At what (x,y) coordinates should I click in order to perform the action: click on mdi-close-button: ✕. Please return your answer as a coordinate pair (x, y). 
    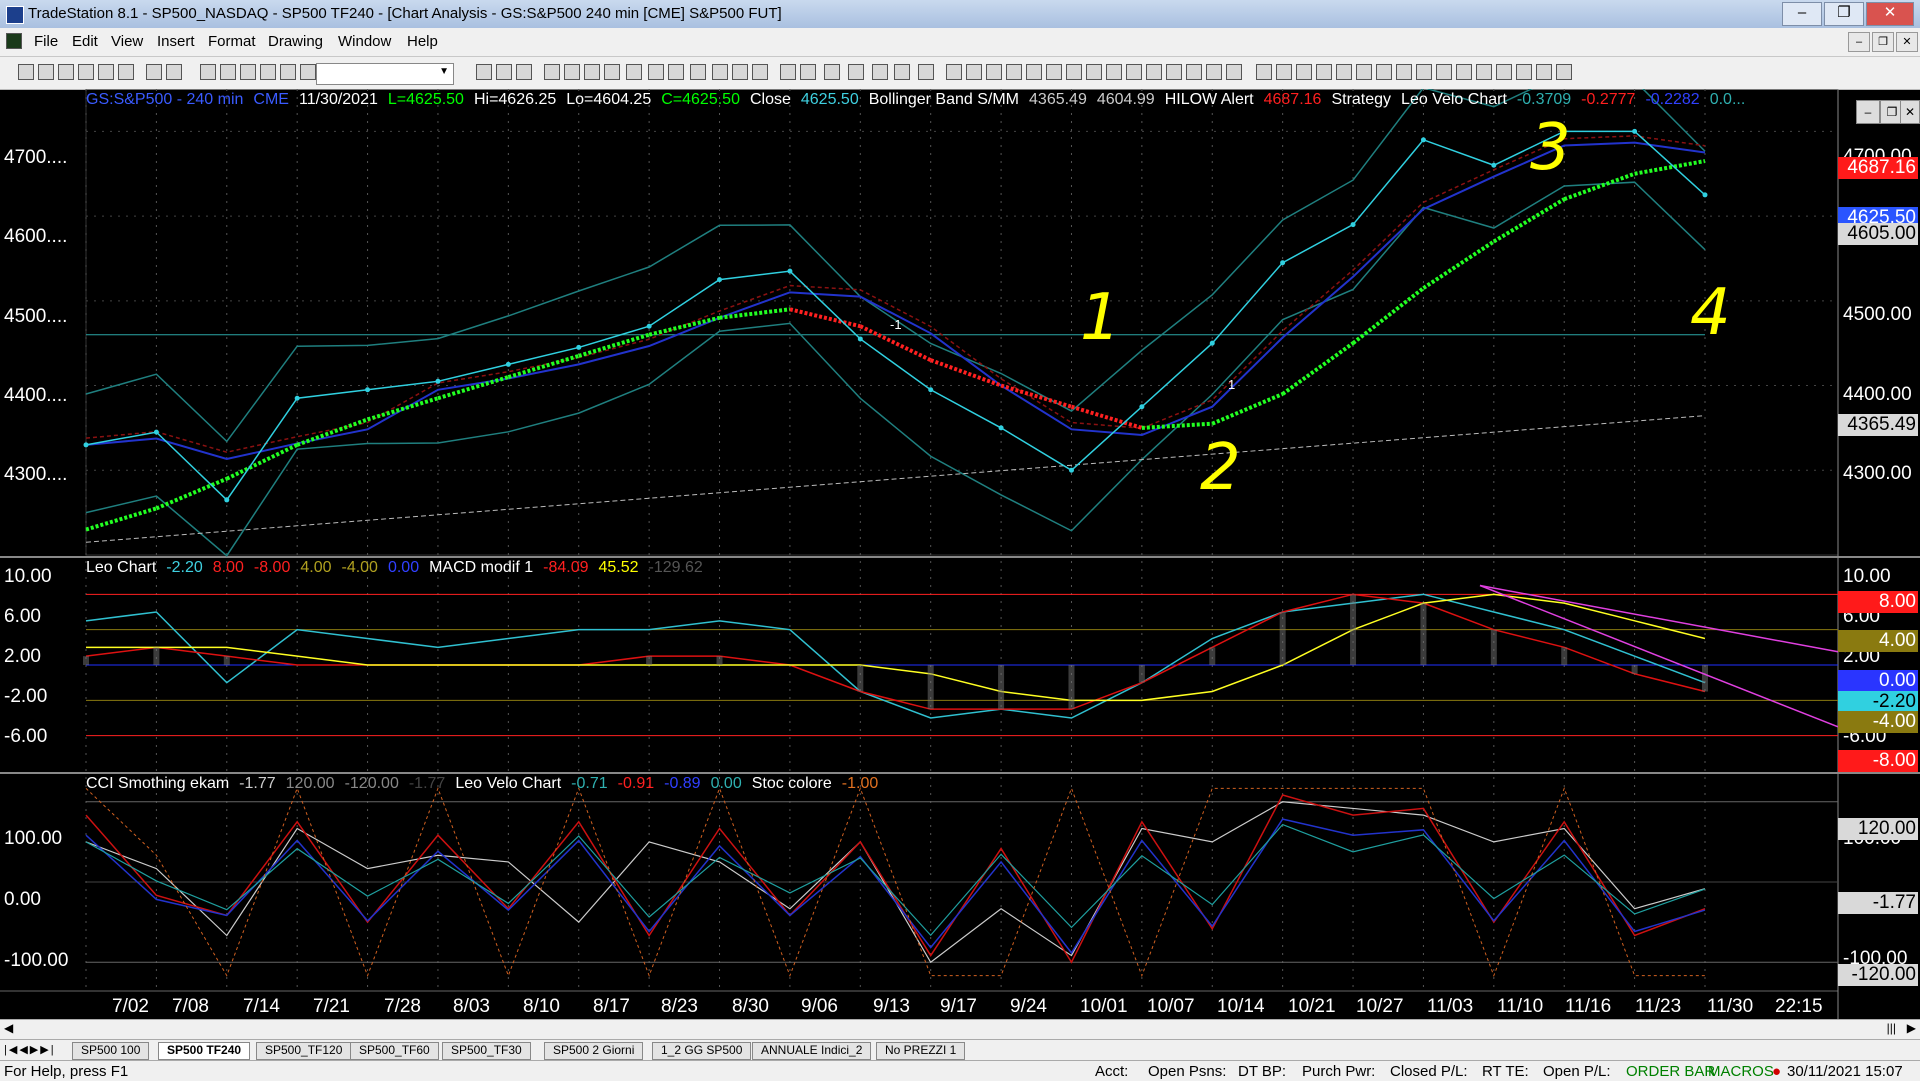
    Looking at the image, I should click on (1907, 42).